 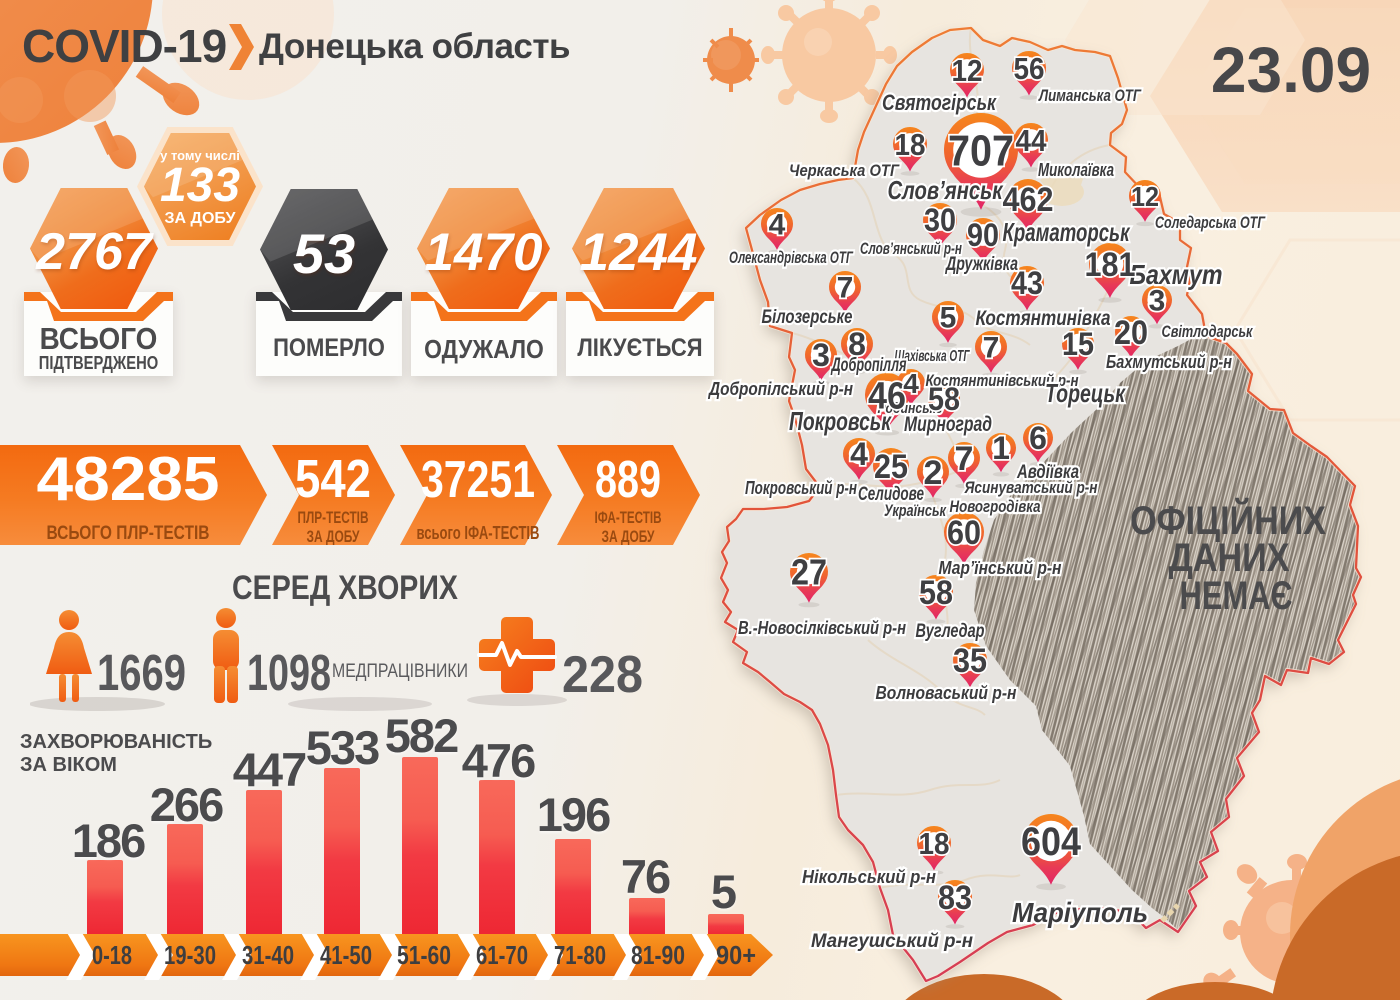 What do you see at coordinates (289, 672) in the screenshot?
I see `svg-text: 1098` at bounding box center [289, 672].